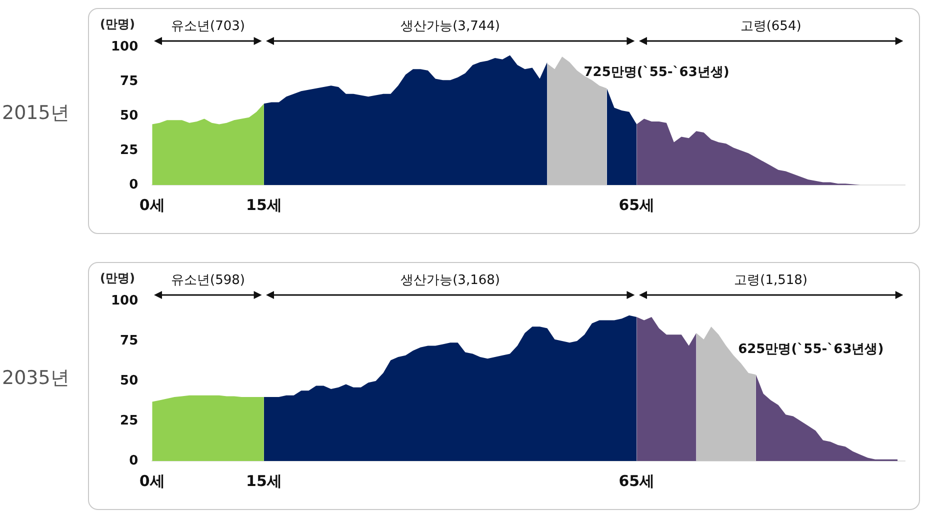 This screenshot has height=511, width=925. I want to click on text: 고령(654), so click(771, 26).